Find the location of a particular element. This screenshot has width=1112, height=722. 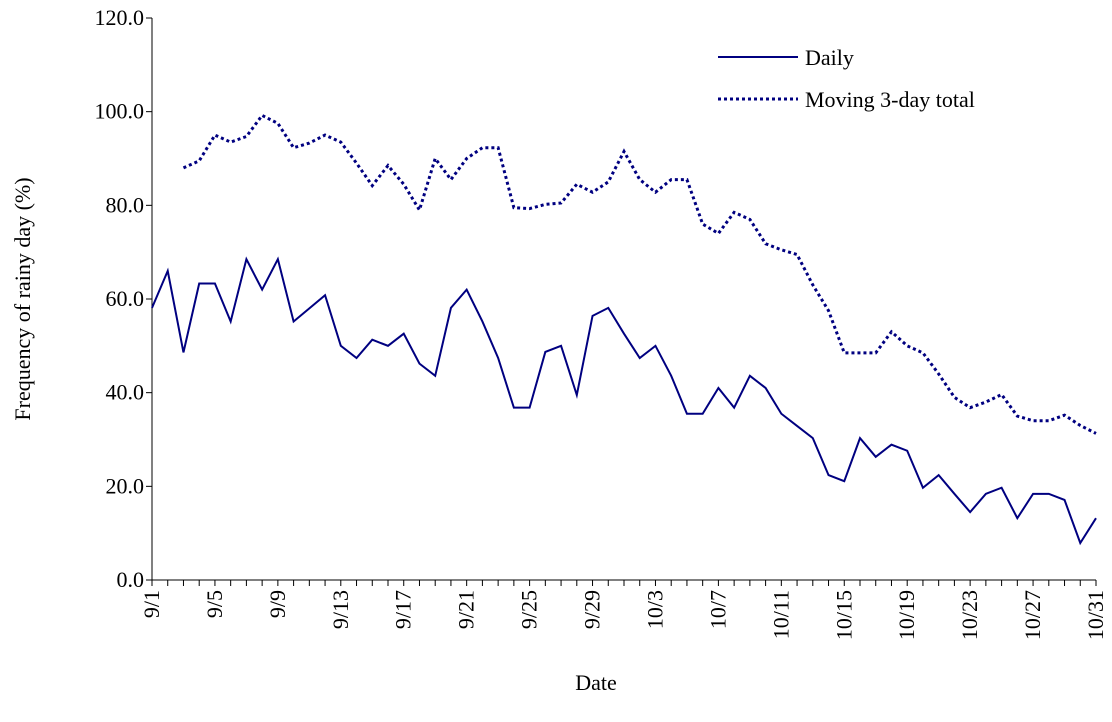

x-tick-label: 9/5 is located at coordinates (214, 604).